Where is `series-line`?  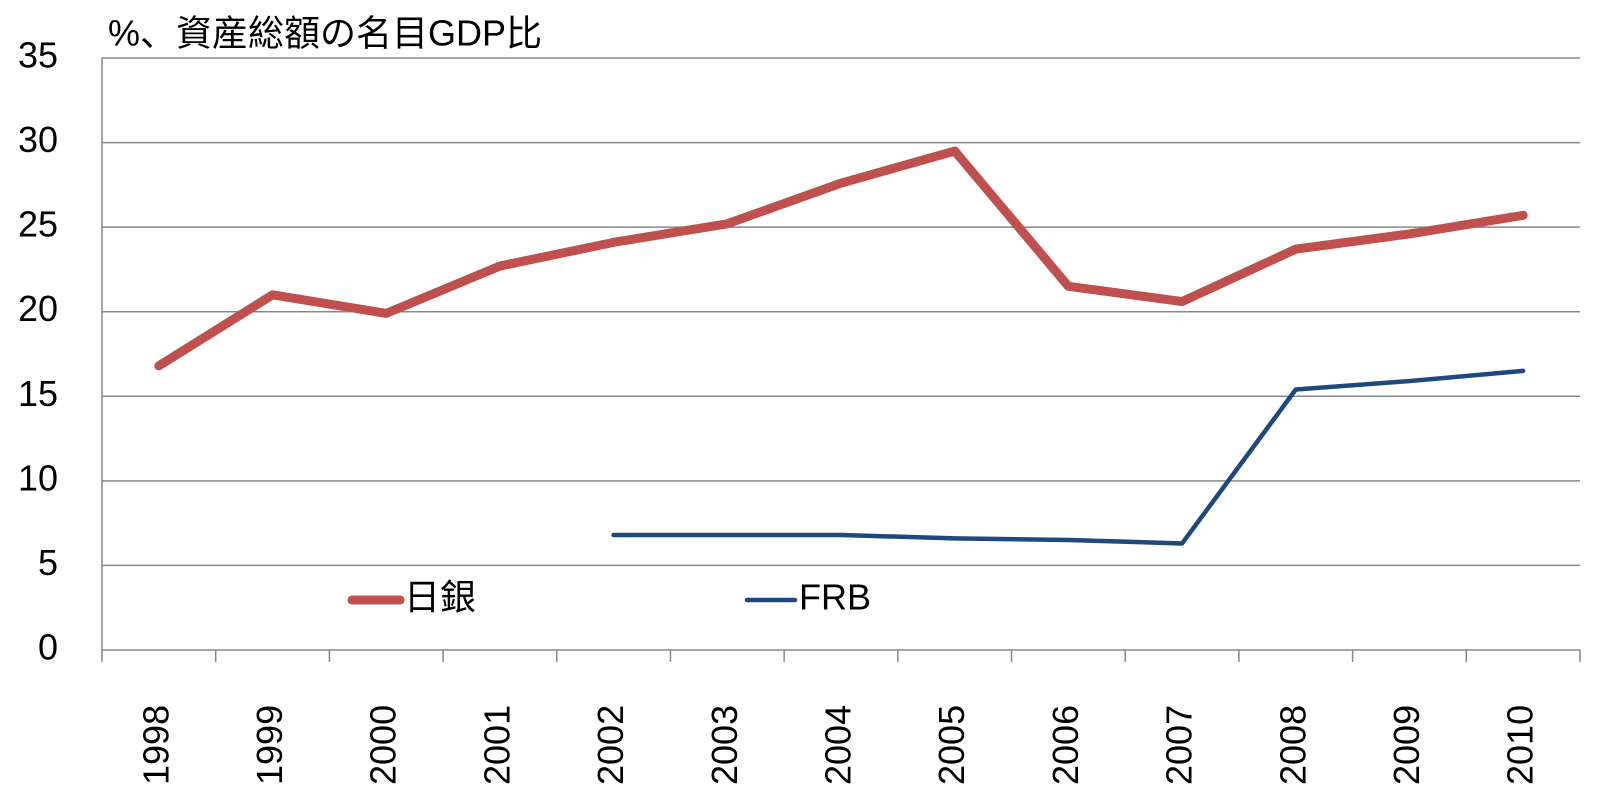 series-line is located at coordinates (1068, 457).